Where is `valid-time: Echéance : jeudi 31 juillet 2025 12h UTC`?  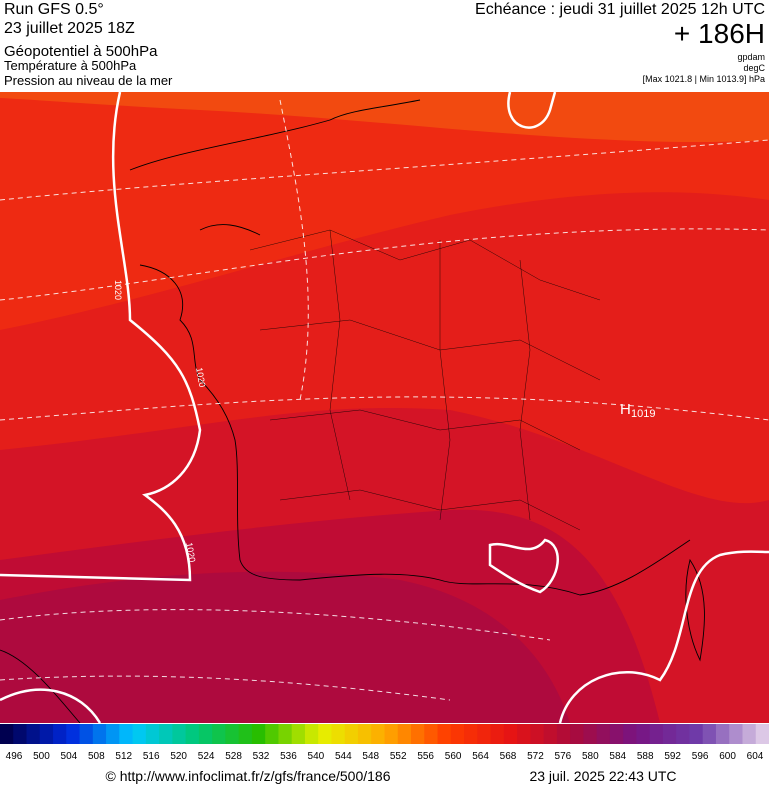
valid-time: Echéance : jeudi 31 juillet 2025 12h UTC is located at coordinates (620, 9).